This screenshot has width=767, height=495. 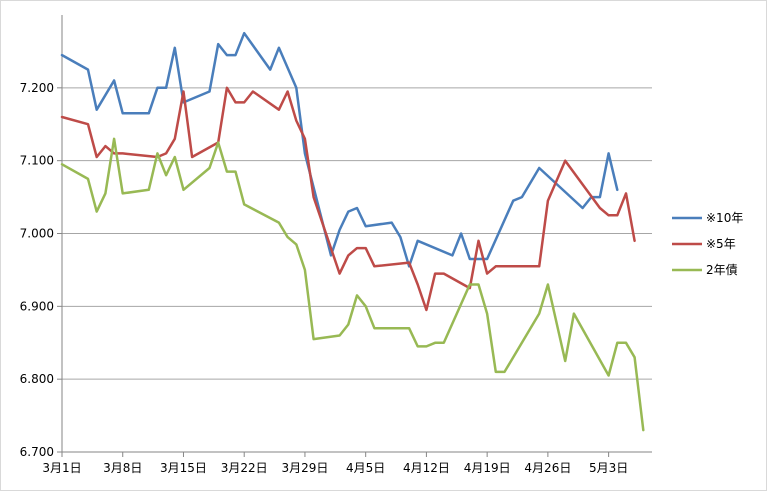 What do you see at coordinates (721, 244) in the screenshot?
I see `legend-label: ※5年` at bounding box center [721, 244].